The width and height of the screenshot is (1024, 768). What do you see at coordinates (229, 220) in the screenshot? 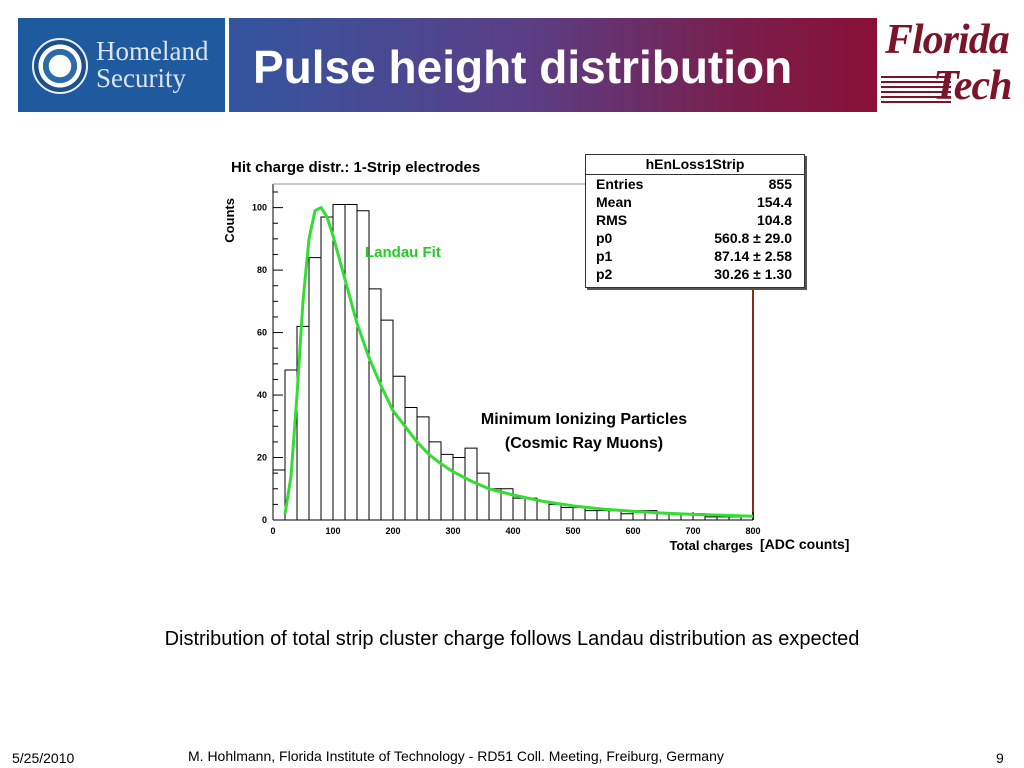
I see `y-axis-label: Counts` at bounding box center [229, 220].